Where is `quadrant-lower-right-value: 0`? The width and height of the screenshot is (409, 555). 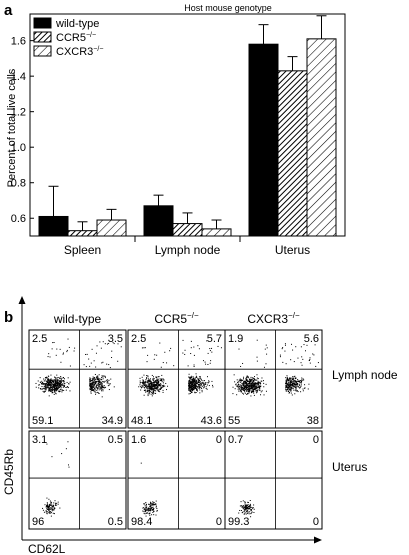 quadrant-lower-right-value: 0 is located at coordinates (219, 522).